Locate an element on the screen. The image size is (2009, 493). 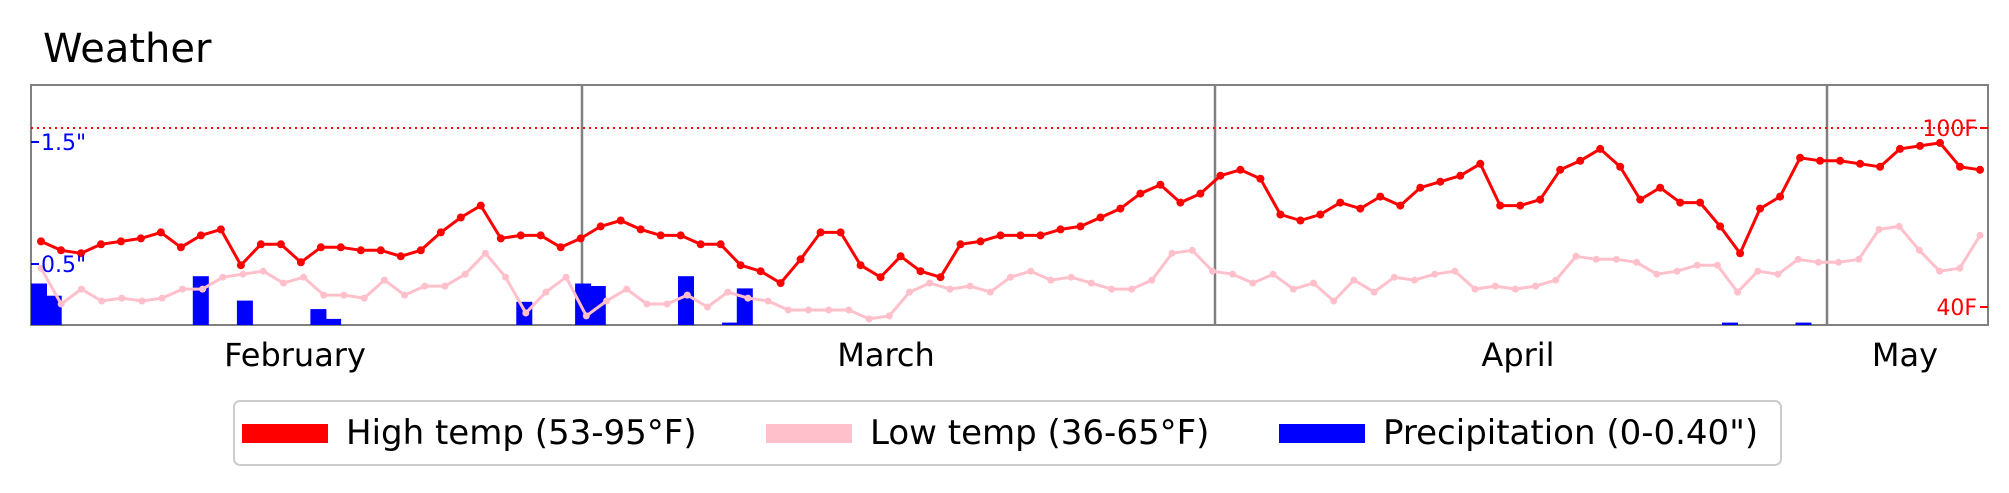
month-label-march: March is located at coordinates (886, 355).